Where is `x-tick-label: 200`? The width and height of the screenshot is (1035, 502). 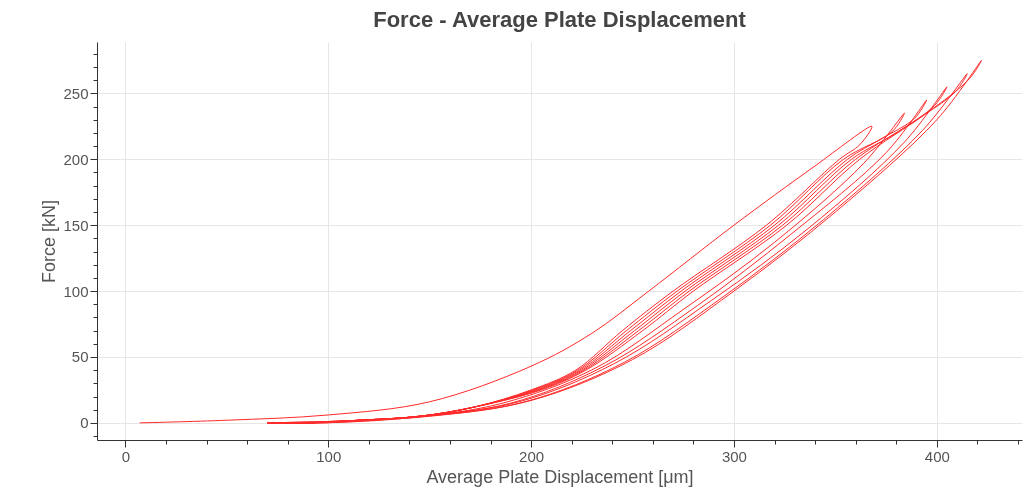
x-tick-label: 200 is located at coordinates (532, 456).